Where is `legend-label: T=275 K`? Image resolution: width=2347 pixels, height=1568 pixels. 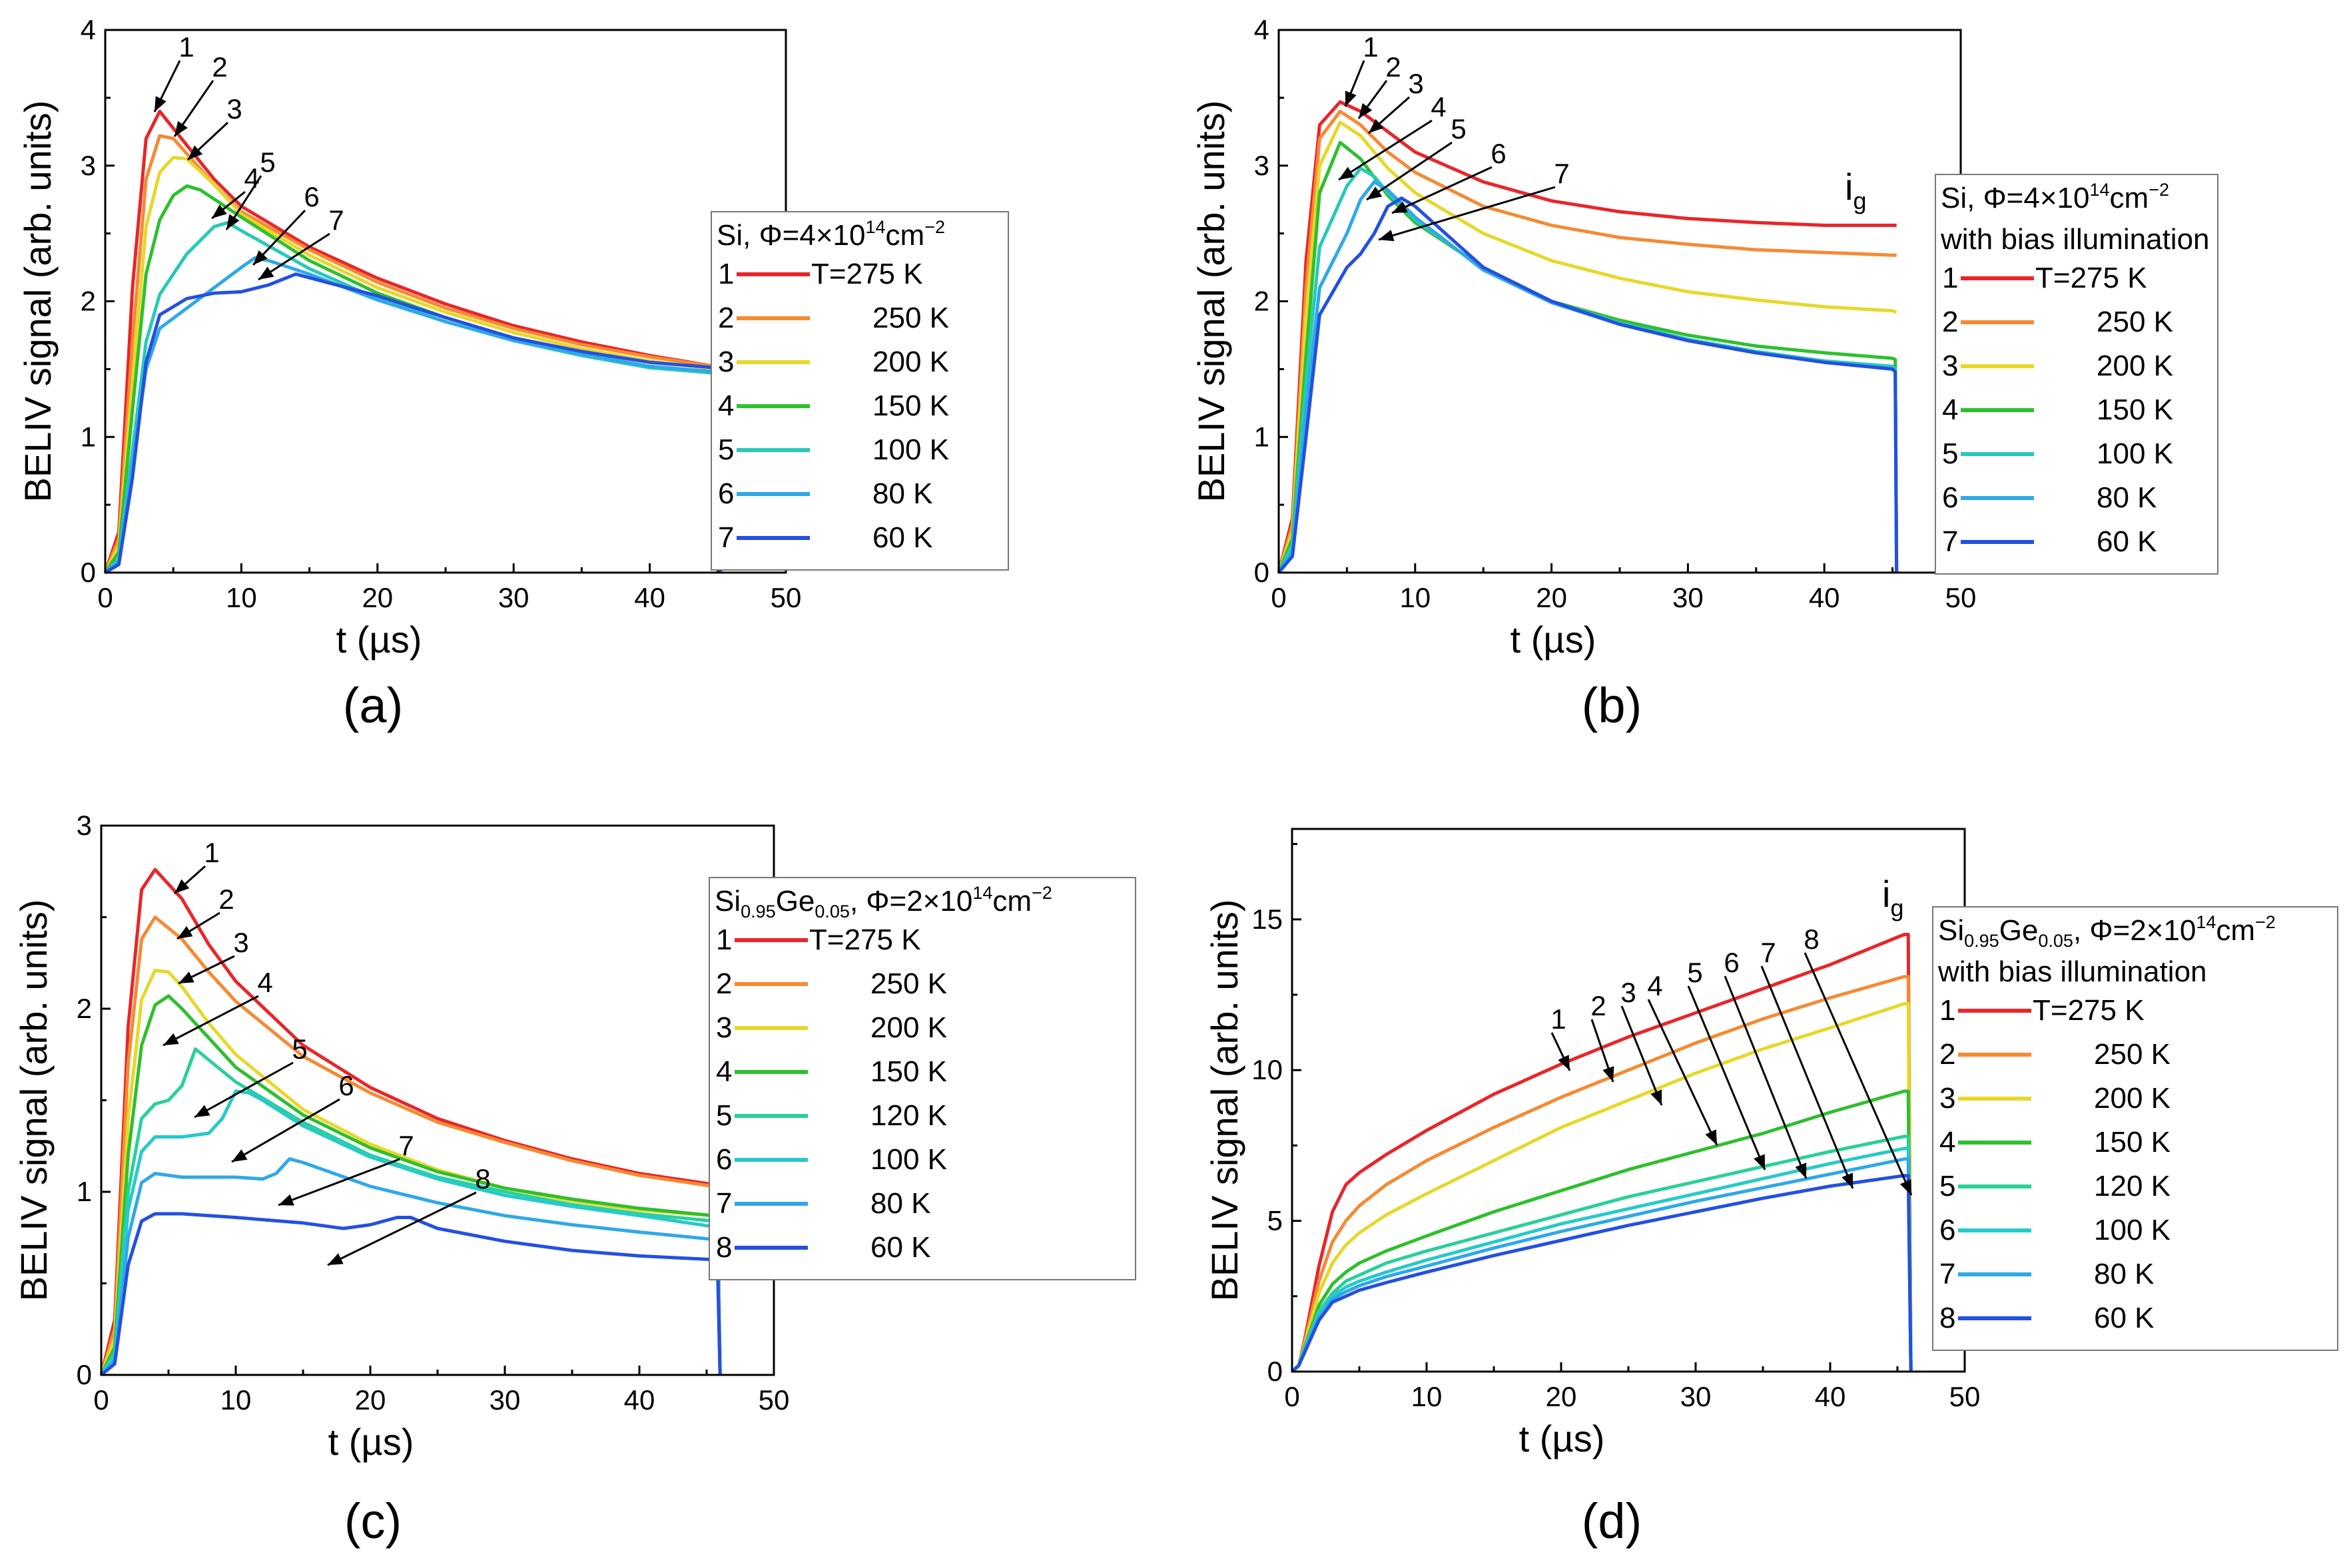
legend-label: T=275 K is located at coordinates (2091, 278).